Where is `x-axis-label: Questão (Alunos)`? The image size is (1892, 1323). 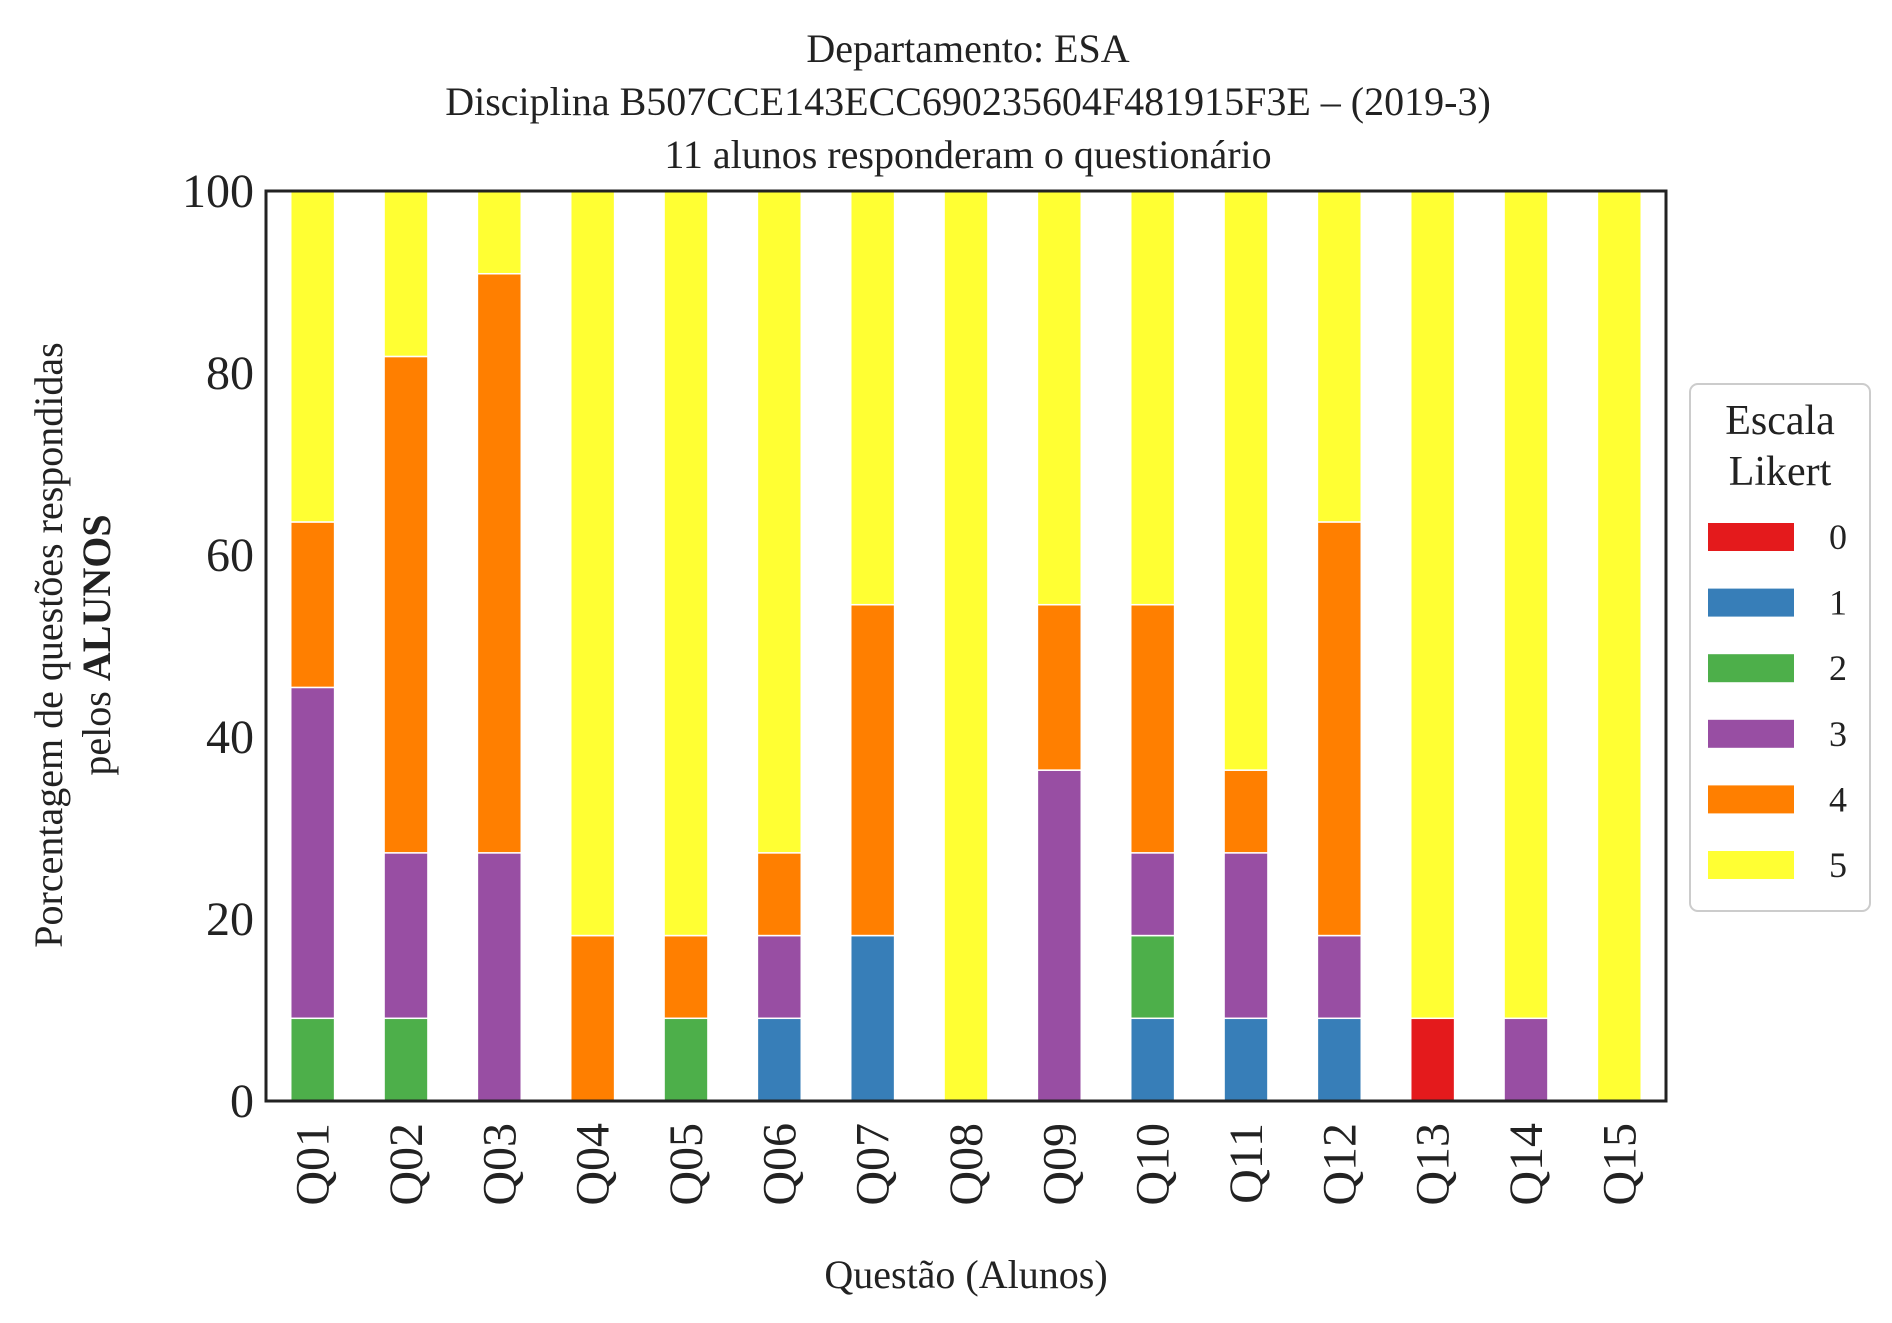 x-axis-label: Questão (Alunos) is located at coordinates (965, 1274).